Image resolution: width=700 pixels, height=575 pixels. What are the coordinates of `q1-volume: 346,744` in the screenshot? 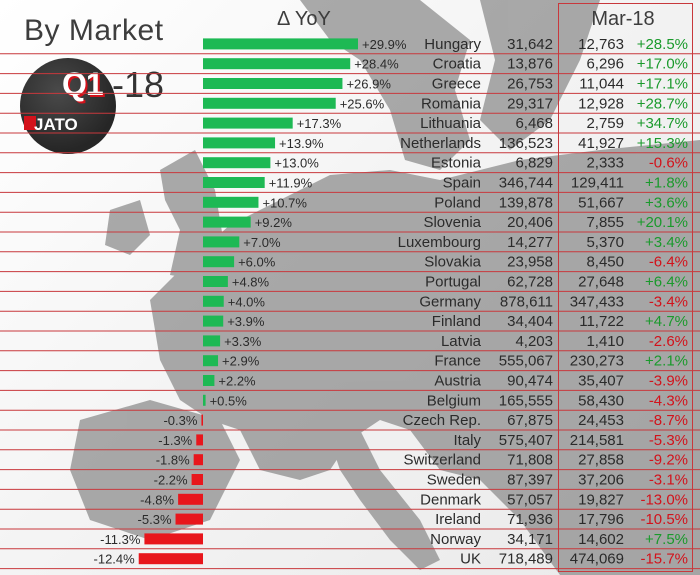 It's located at (526, 183).